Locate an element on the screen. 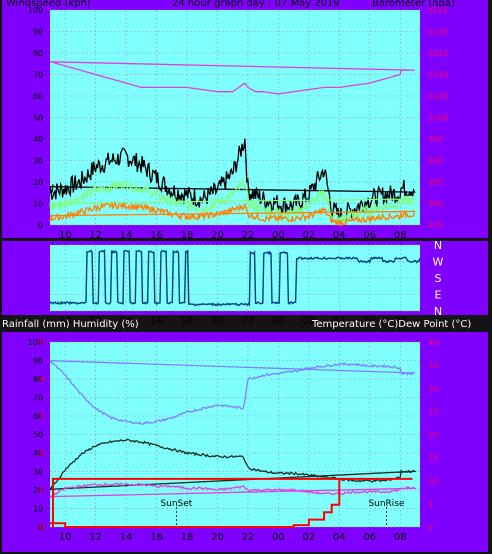 This screenshot has height=554, width=492. wind-avg-line is located at coordinates (232, 201).